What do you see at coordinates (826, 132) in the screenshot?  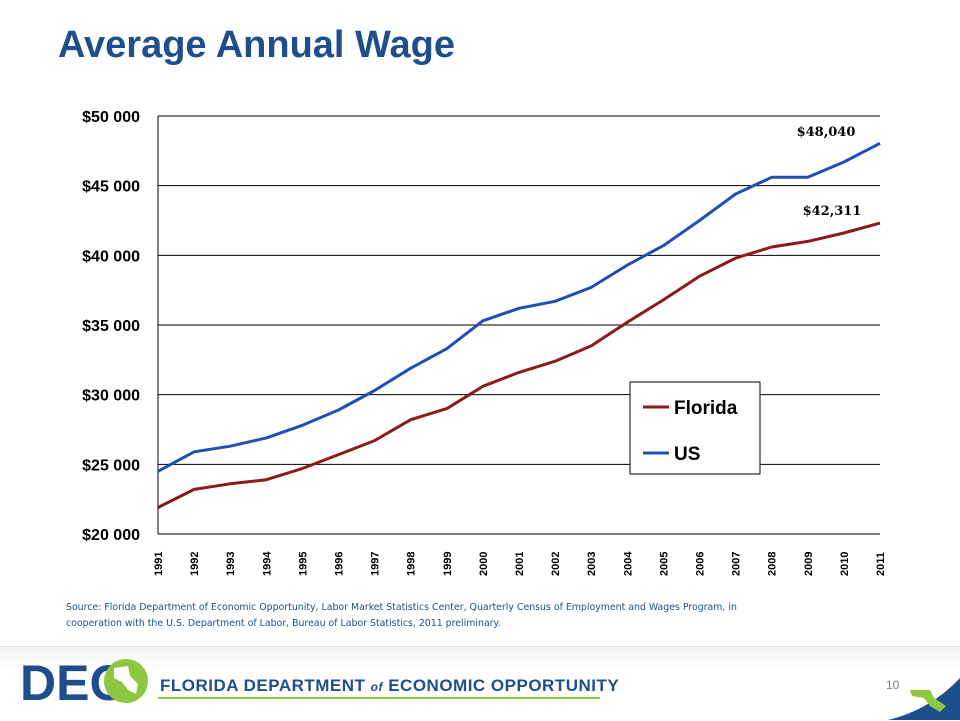 I see `end-label-us: $48,040` at bounding box center [826, 132].